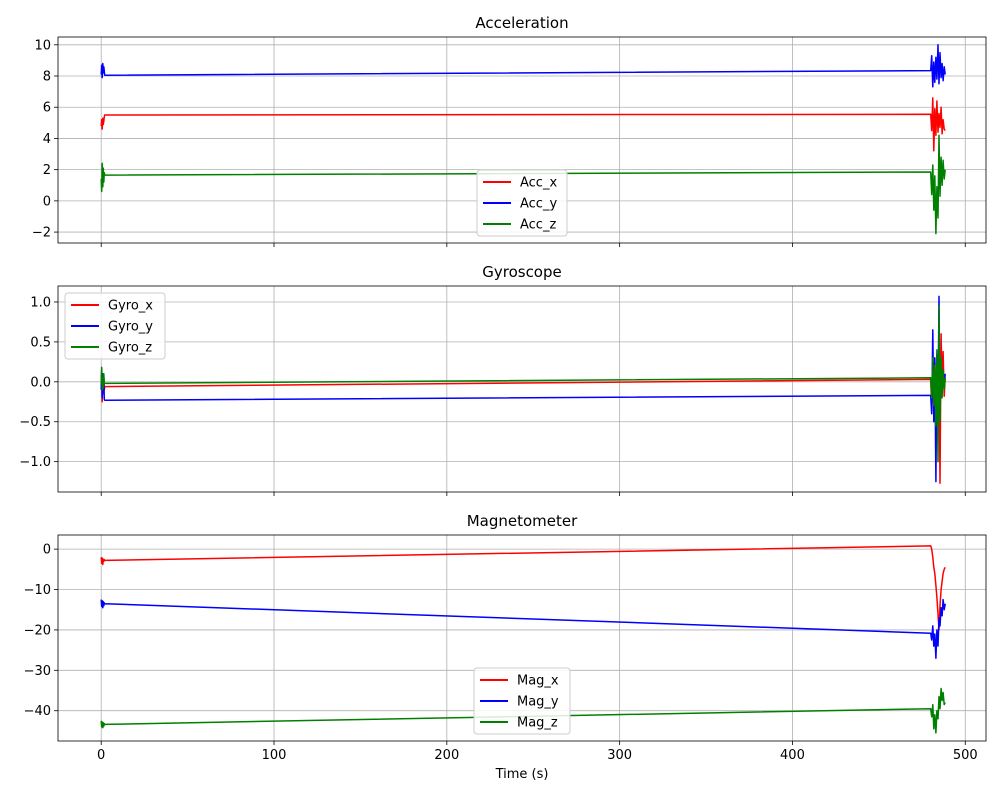 This screenshot has height=800, width=1000. What do you see at coordinates (130, 306) in the screenshot?
I see `legend-label: Gyro_x` at bounding box center [130, 306].